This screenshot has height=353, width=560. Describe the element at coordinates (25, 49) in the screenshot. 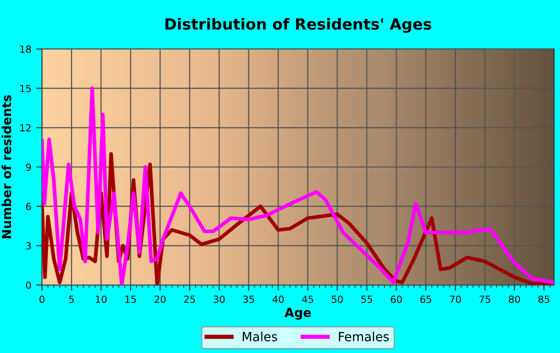

I see `y-tick-label: 18` at that location.